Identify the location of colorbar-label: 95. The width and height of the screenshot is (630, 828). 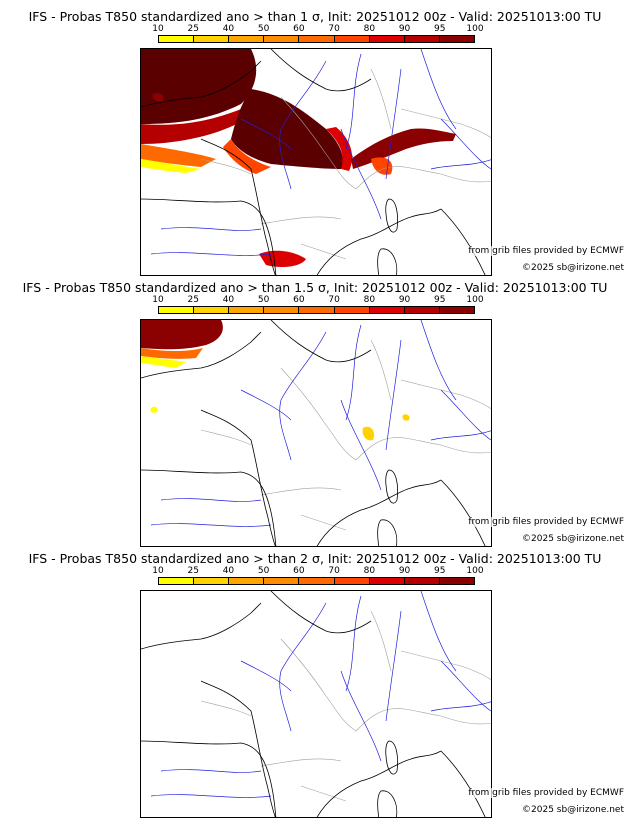
(440, 571).